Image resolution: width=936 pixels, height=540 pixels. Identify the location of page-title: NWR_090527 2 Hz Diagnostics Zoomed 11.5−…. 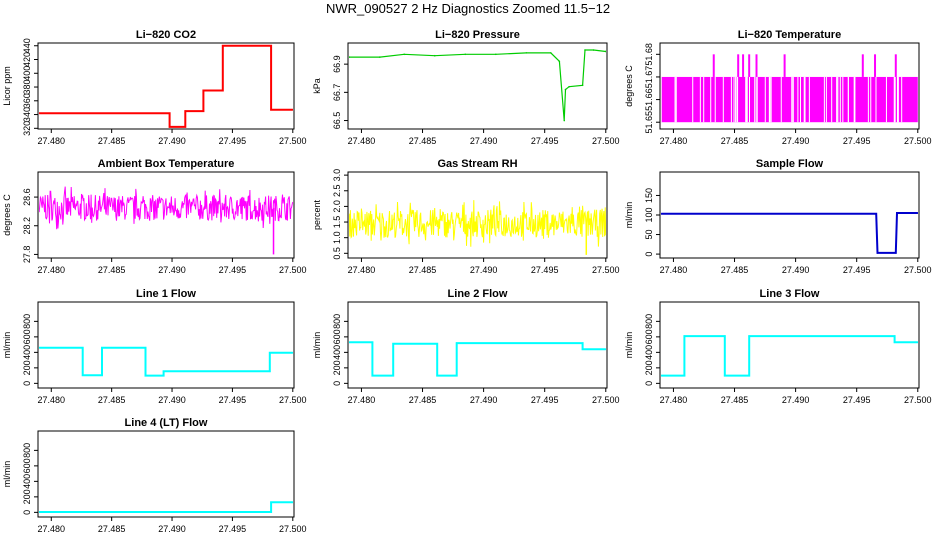
(468, 8).